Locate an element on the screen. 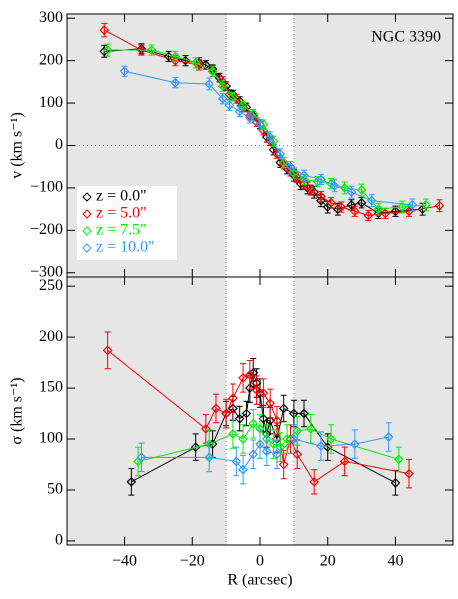  y-tick-label: 0 is located at coordinates (59, 540).